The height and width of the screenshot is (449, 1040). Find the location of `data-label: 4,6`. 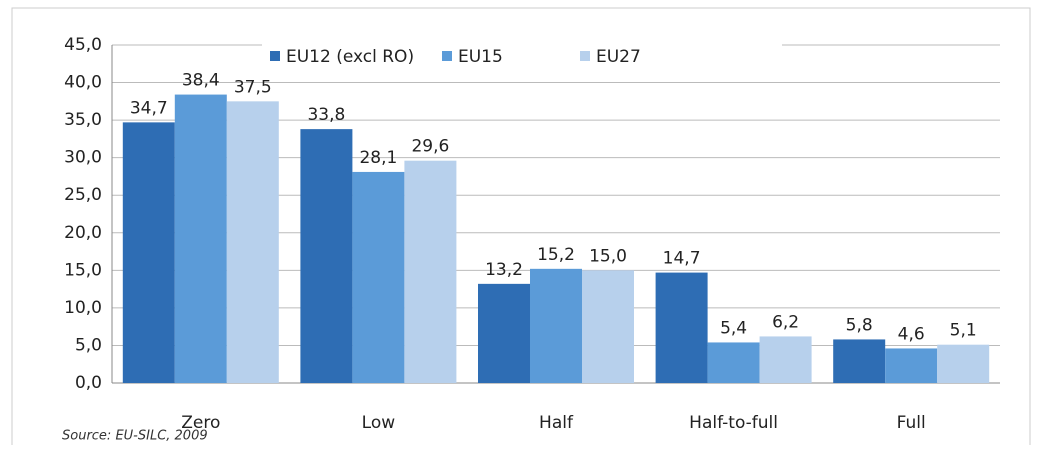

data-label: 4,6 is located at coordinates (911, 334).